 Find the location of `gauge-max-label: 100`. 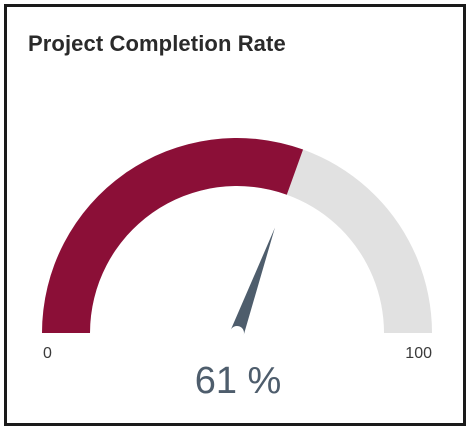

gauge-max-label: 100 is located at coordinates (418, 353).